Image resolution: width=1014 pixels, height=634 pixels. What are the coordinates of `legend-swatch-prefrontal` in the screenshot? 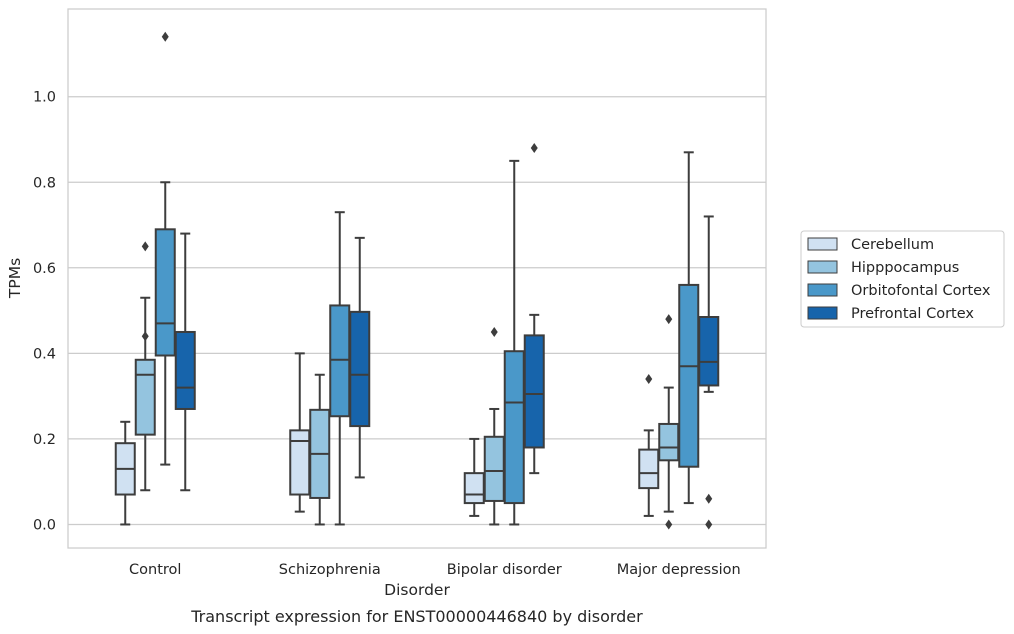 It's located at (822, 313).